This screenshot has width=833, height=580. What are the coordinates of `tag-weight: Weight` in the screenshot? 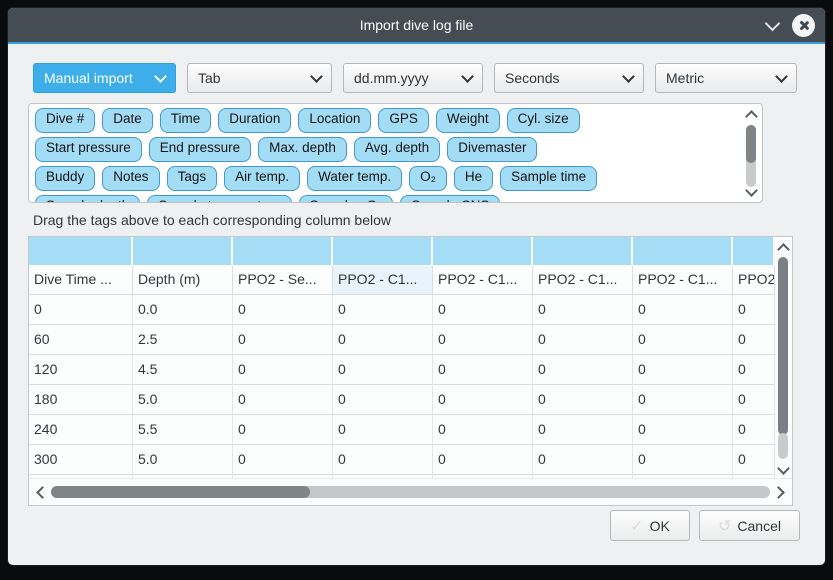 It's located at (467, 120).